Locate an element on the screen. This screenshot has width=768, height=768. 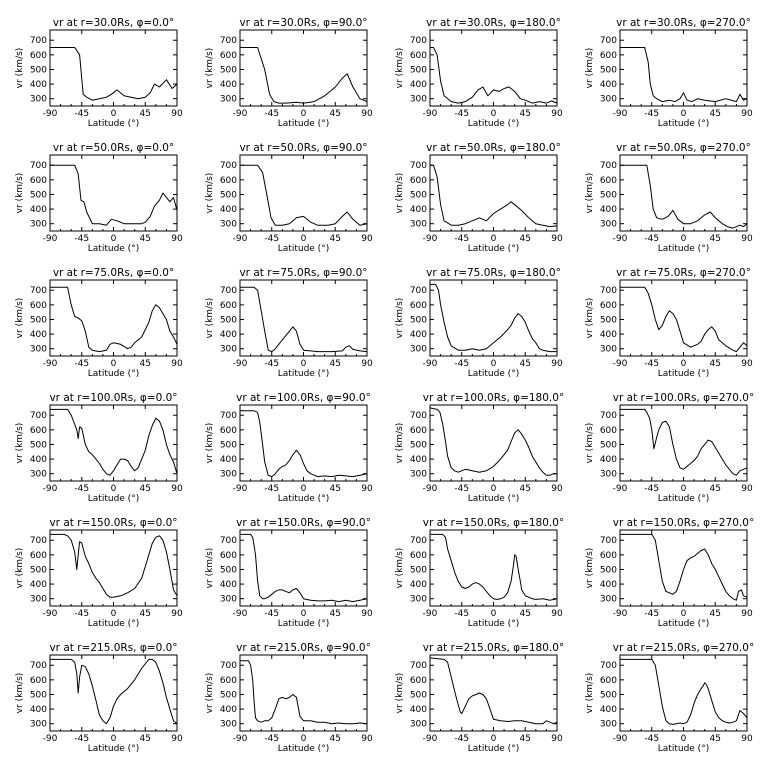
panel-title: vr at r=30.0Rs, φ=270.0° is located at coordinates (683, 23).